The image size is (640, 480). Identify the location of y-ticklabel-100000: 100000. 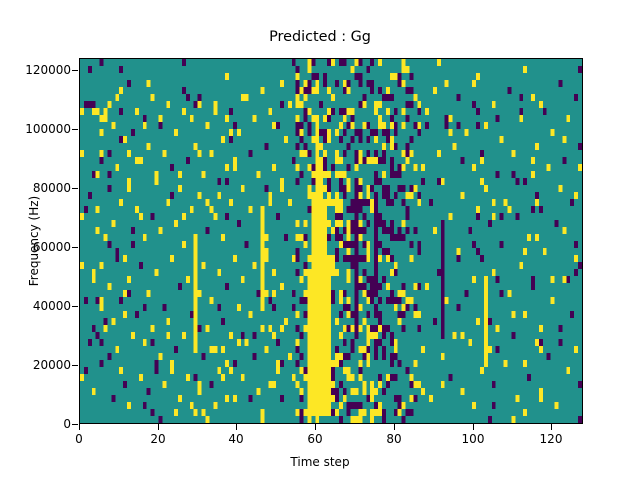
(48, 129).